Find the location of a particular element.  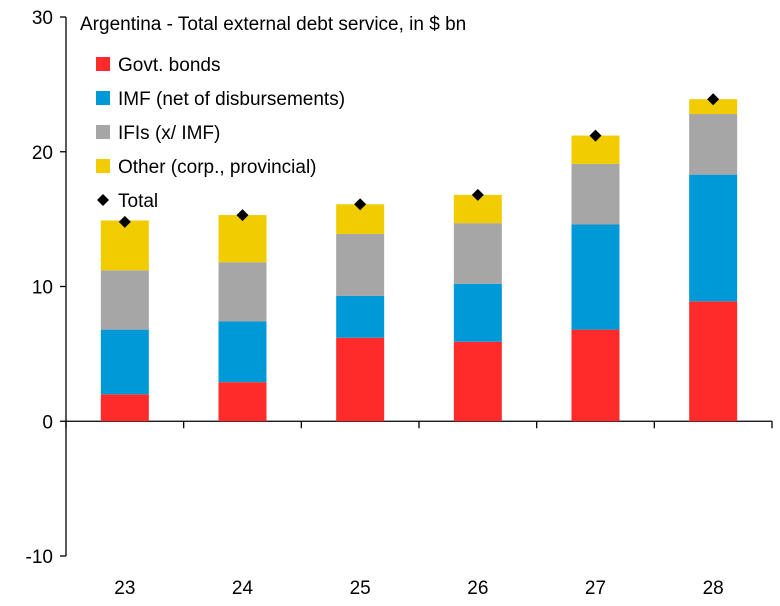

y-tick-label: 30 is located at coordinates (42, 18).